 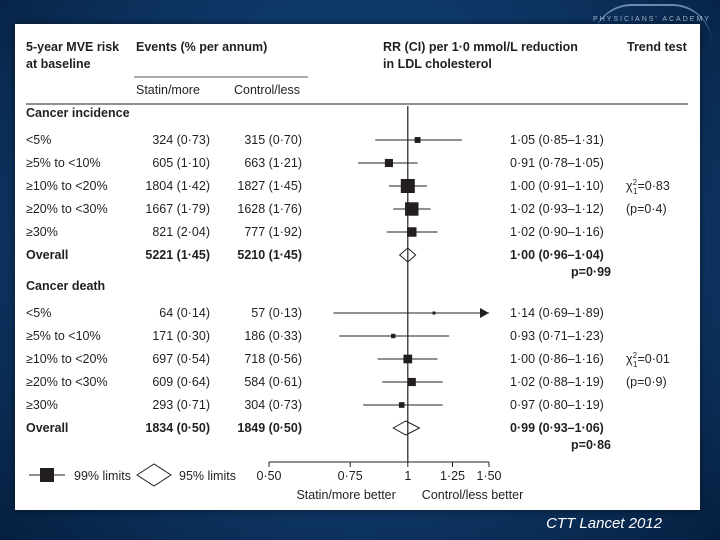 What do you see at coordinates (181, 232) in the screenshot?
I see `statin-events: 821 (2·04)` at bounding box center [181, 232].